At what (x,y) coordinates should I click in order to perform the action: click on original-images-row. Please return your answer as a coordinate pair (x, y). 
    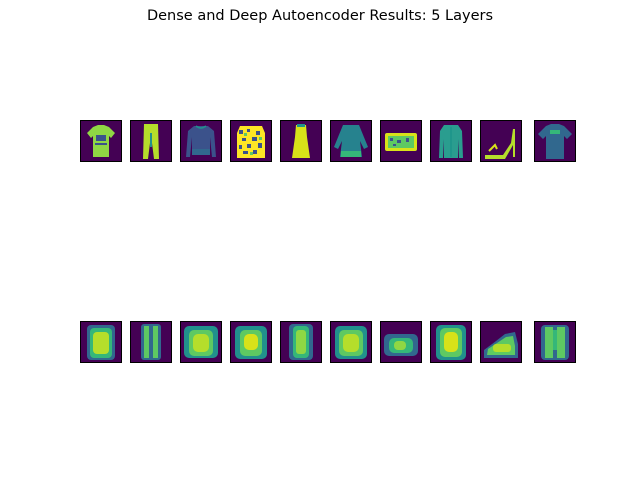
    Looking at the image, I should click on (320, 142).